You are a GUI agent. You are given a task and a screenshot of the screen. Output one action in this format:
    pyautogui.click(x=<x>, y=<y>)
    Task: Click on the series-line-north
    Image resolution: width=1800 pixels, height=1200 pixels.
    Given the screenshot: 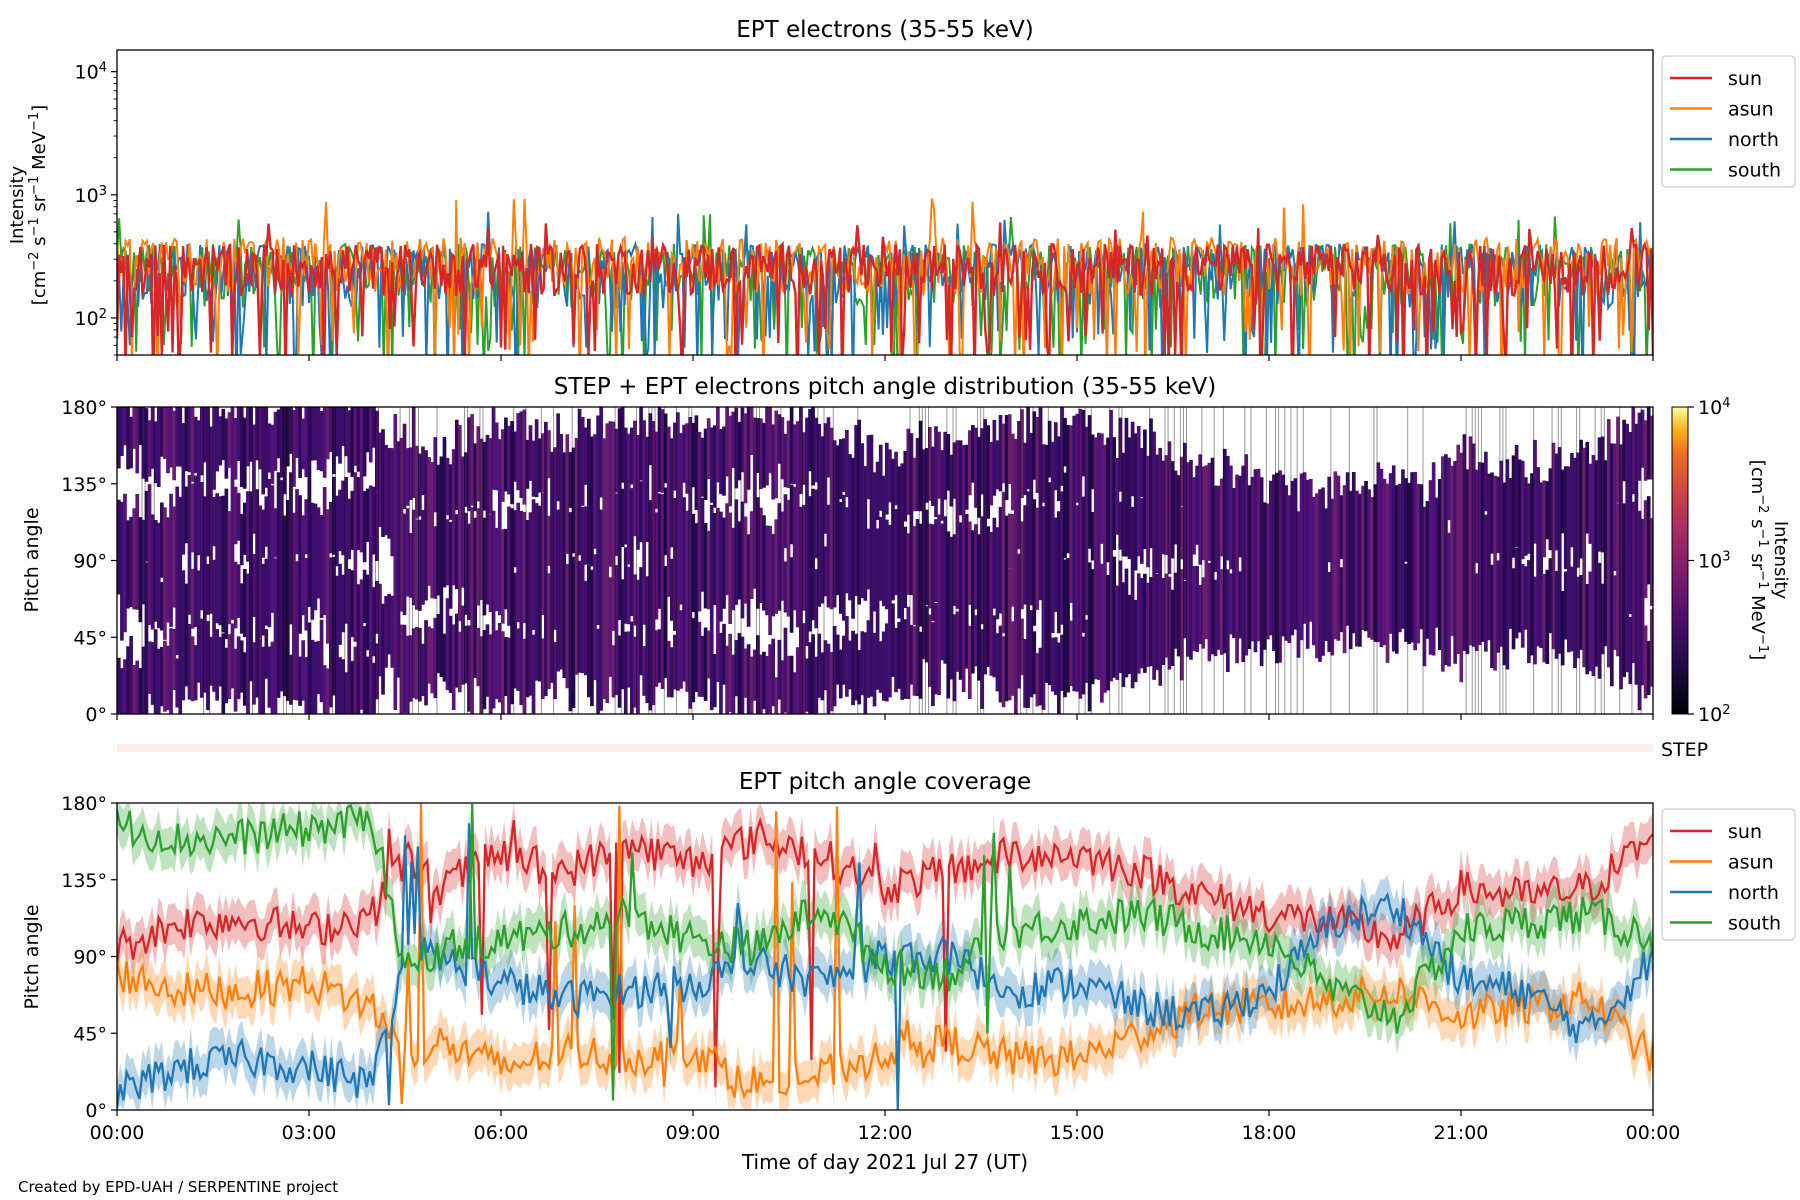 What is the action you would take?
    pyautogui.click(x=885, y=283)
    